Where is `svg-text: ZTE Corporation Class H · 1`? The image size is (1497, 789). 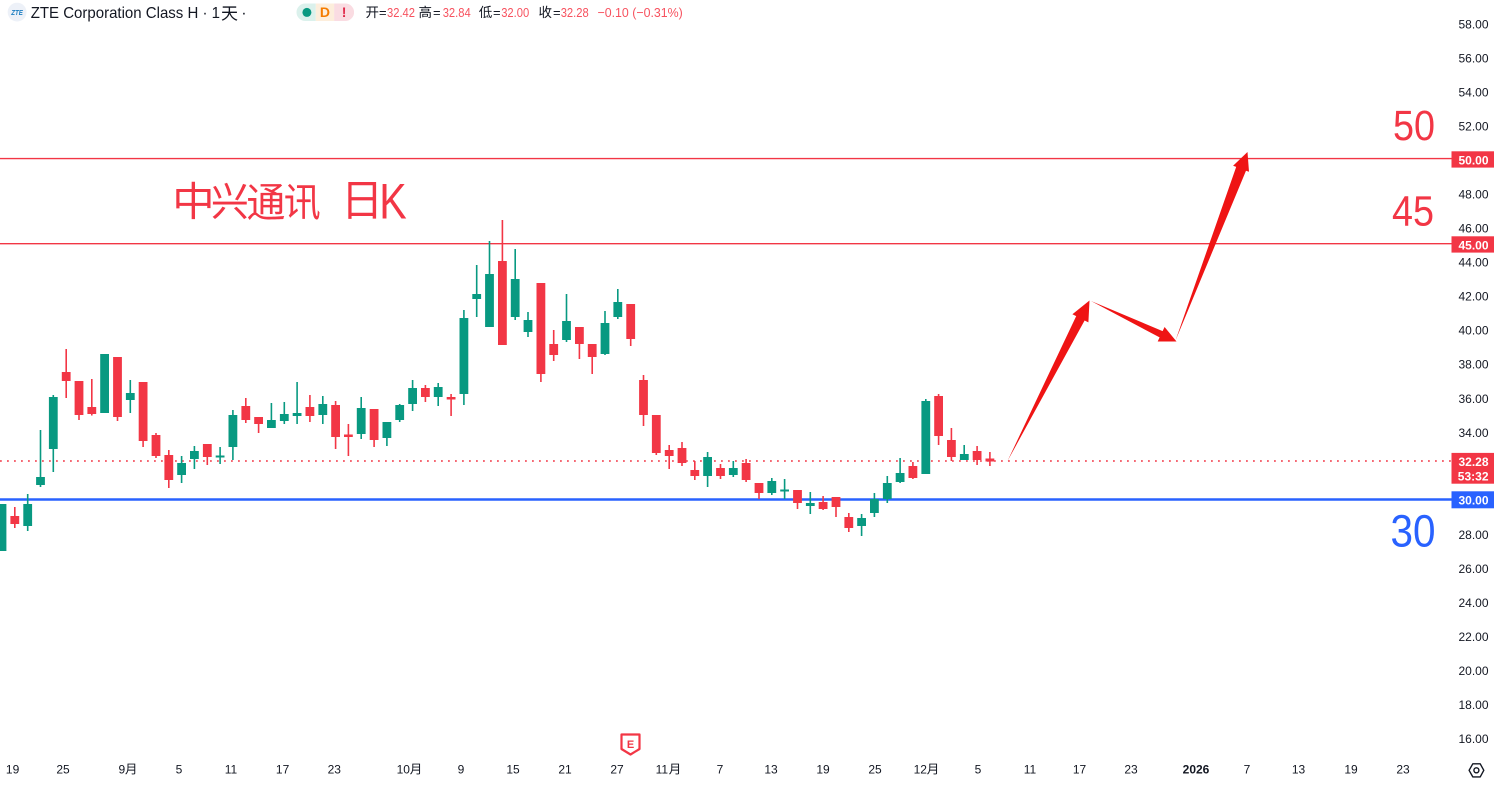
svg-text: ZTE Corporation Class H · 1 is located at coordinates (125, 13).